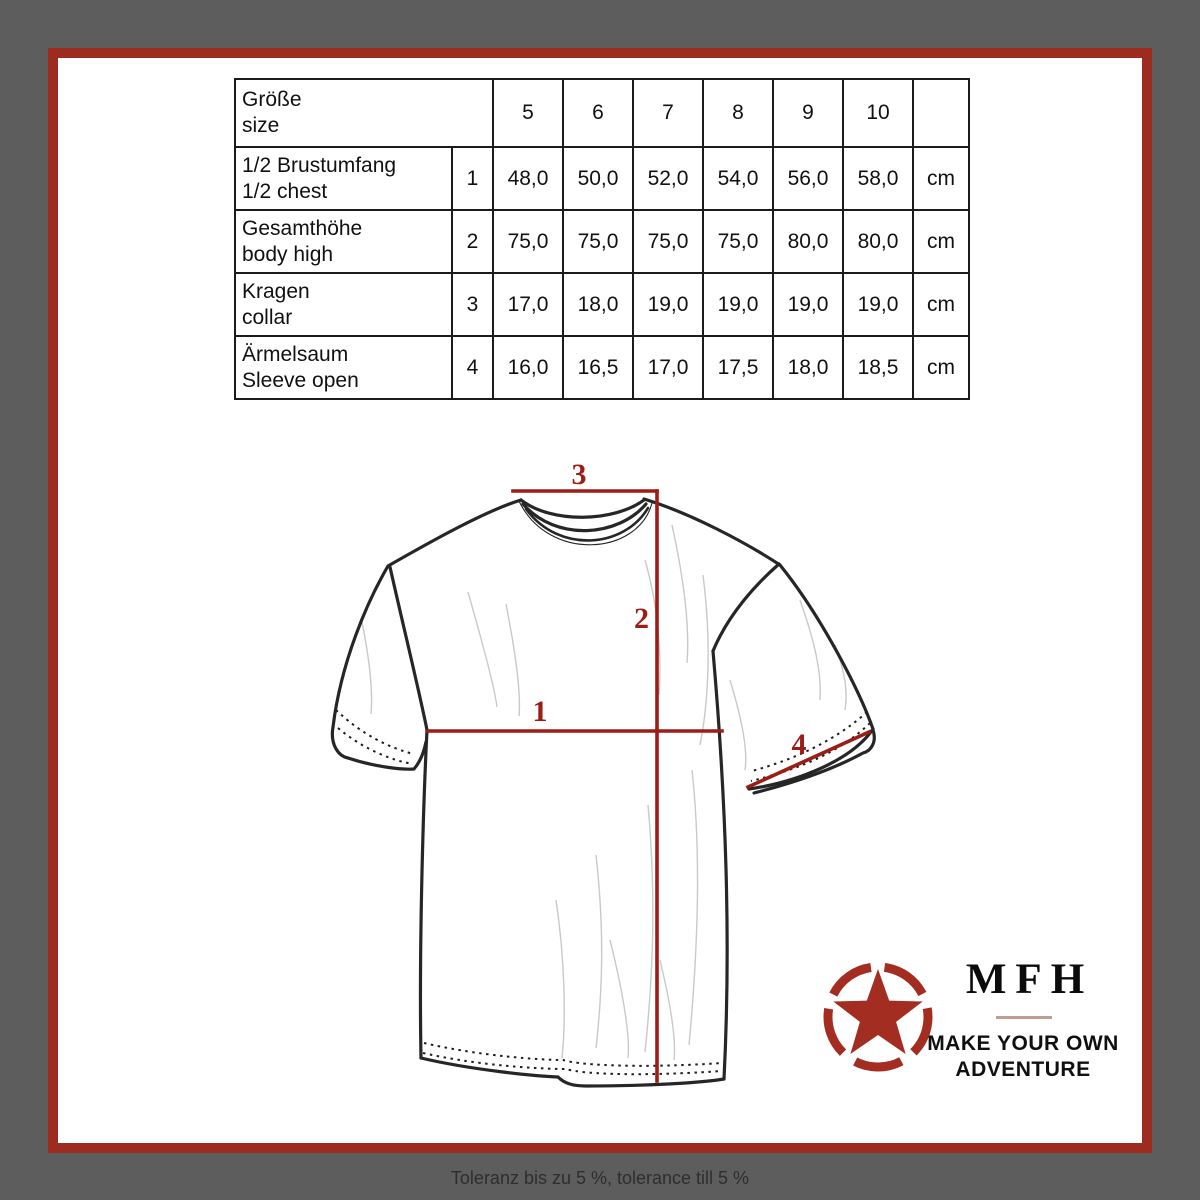  Describe the element at coordinates (272, 99) in the screenshot. I see `header-label-de: Größe` at that location.